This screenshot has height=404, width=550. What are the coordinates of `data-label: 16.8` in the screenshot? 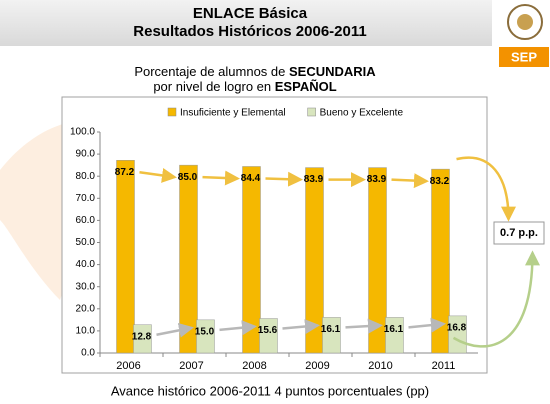 It's located at (457, 328).